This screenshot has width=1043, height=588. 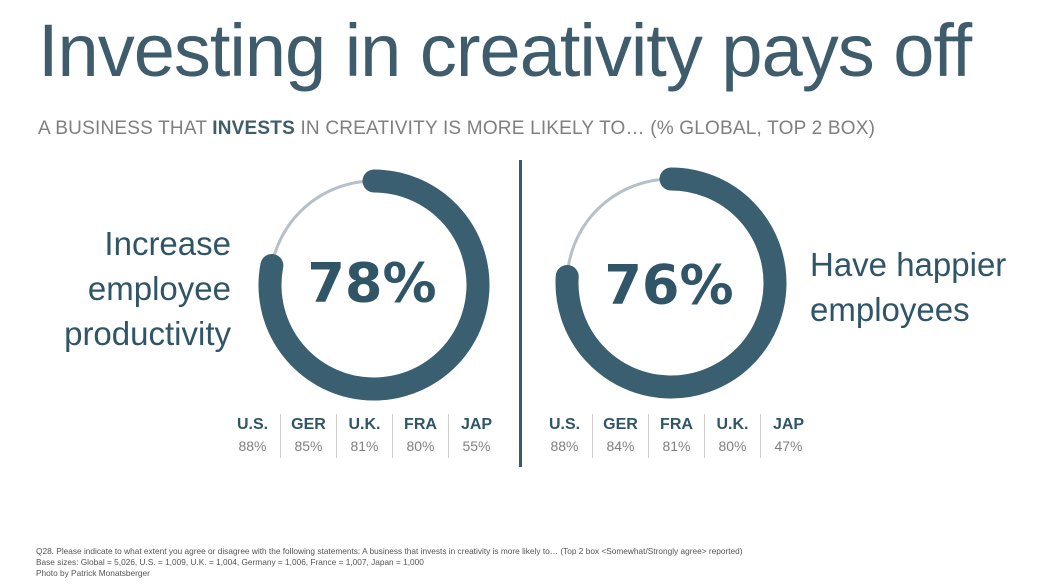 I want to click on footnote-photo-credit: Photo by Patrick Monatsberger, so click(x=93, y=573).